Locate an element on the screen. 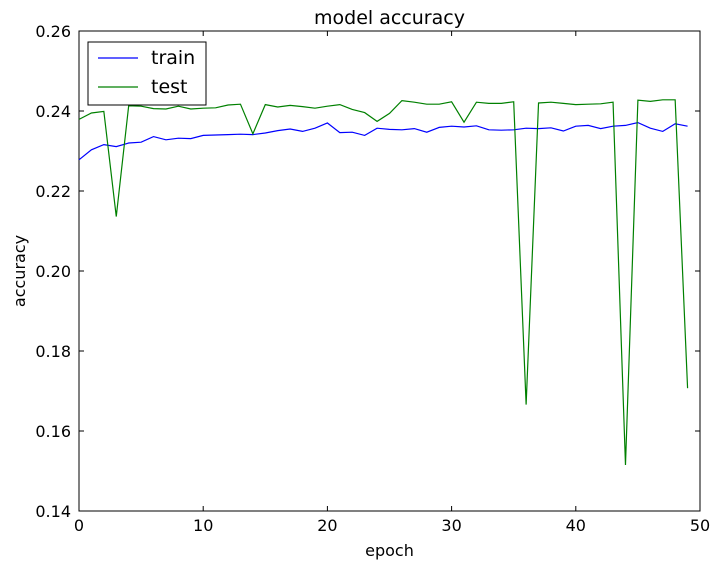  legend-label-test: test is located at coordinates (169, 87).